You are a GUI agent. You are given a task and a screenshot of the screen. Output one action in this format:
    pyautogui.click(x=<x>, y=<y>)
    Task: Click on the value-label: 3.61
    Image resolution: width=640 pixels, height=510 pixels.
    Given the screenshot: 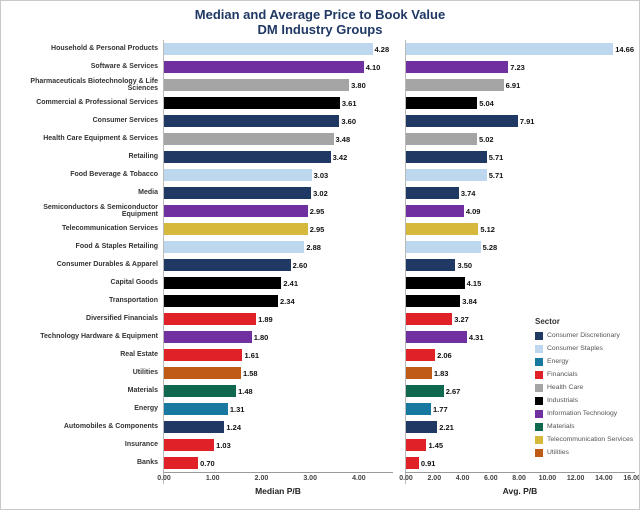 What is the action you would take?
    pyautogui.click(x=349, y=103)
    